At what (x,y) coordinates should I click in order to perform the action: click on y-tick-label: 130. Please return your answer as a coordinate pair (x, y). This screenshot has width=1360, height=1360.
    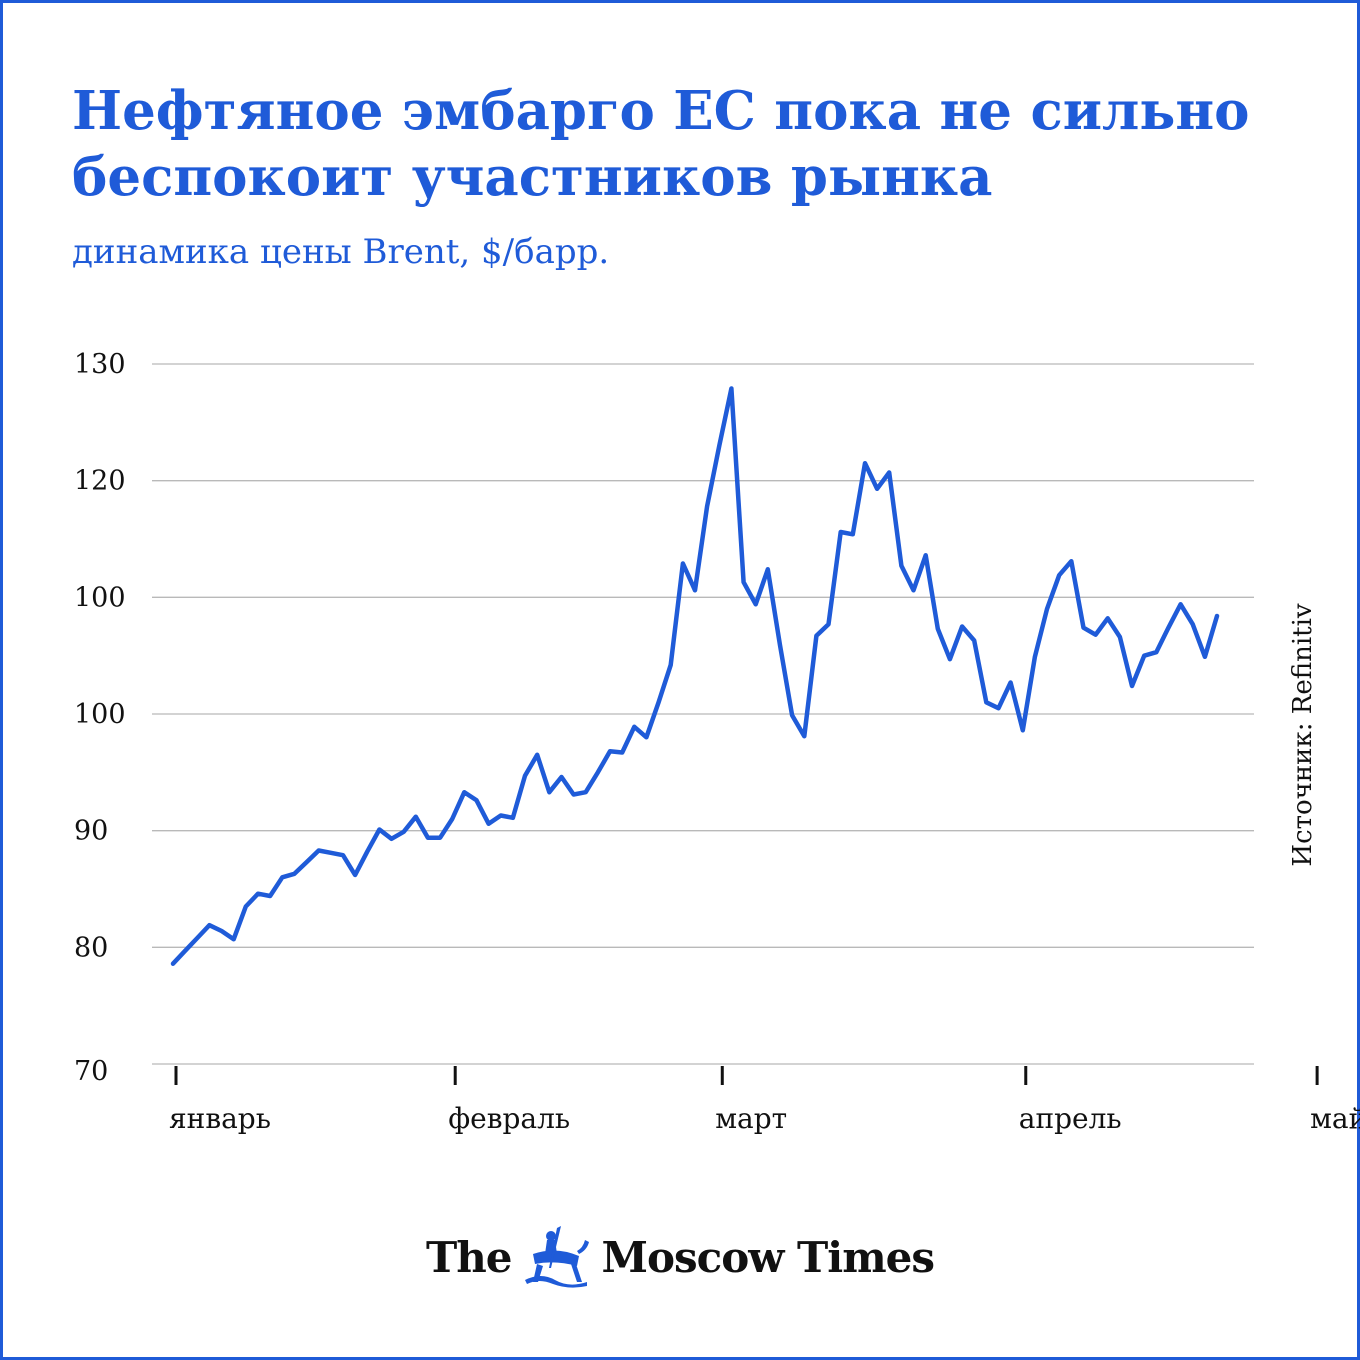
    Looking at the image, I should click on (100, 364).